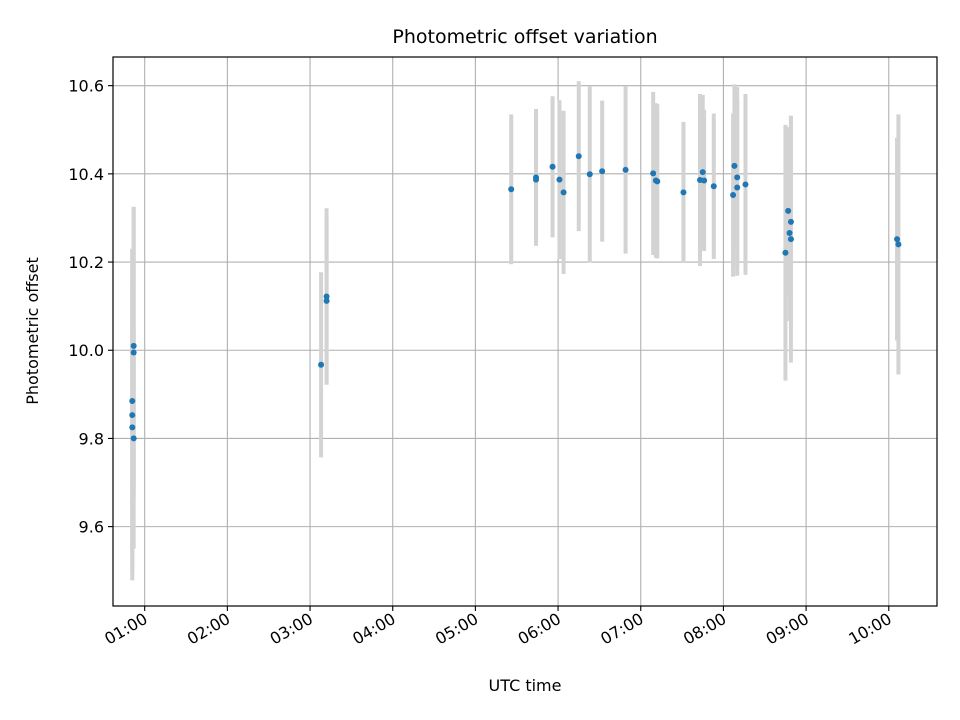 The width and height of the screenshot is (960, 720). What do you see at coordinates (86, 262) in the screenshot?
I see `y-tick-label: 10.2` at bounding box center [86, 262].